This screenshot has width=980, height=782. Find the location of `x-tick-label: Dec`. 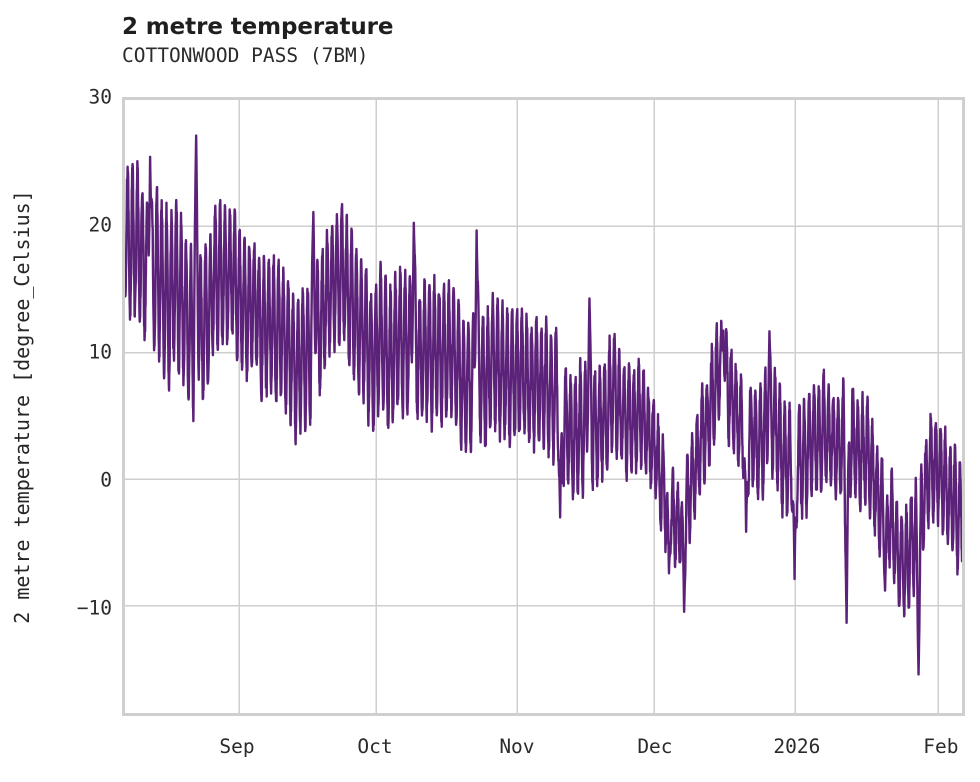

x-tick-label: Dec is located at coordinates (655, 746).